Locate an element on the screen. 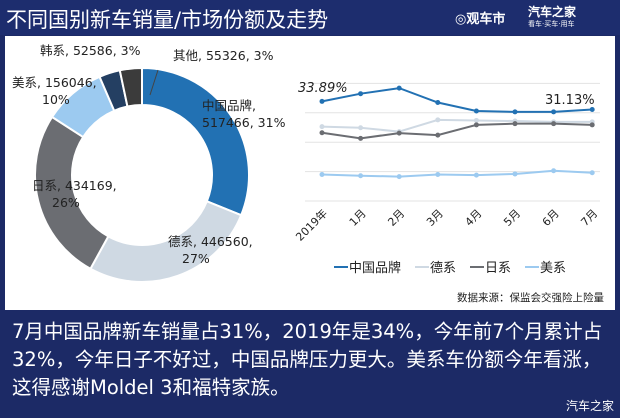  slice-label-4: 韩系, 52586, 3% is located at coordinates (90, 50).